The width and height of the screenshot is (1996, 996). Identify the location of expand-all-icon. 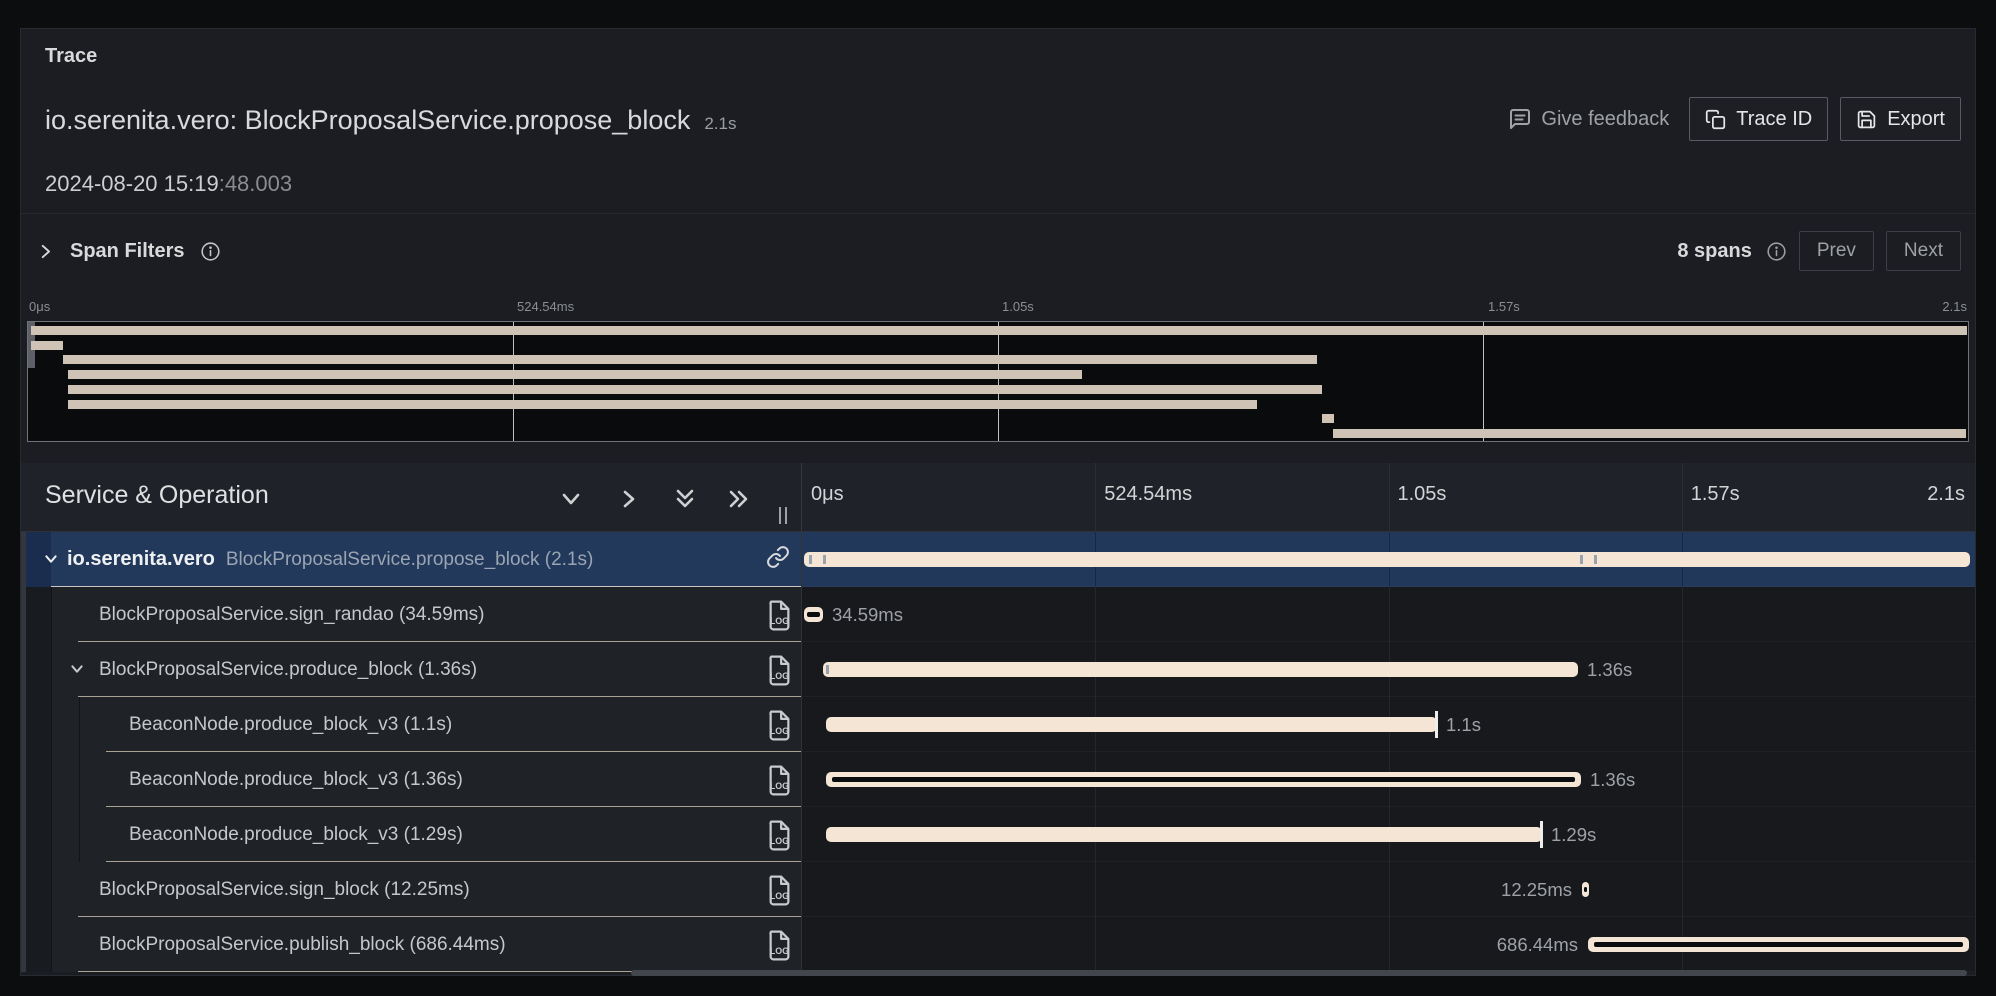
(739, 499).